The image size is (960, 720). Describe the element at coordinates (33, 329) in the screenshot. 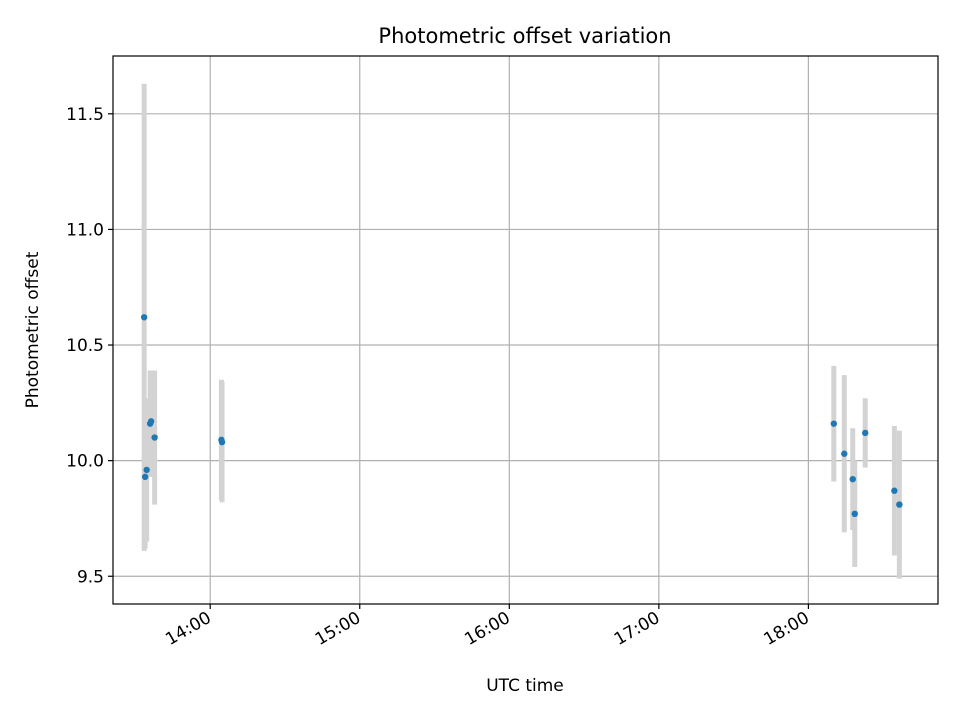

I see `y-axis-label: Photometric offset` at that location.